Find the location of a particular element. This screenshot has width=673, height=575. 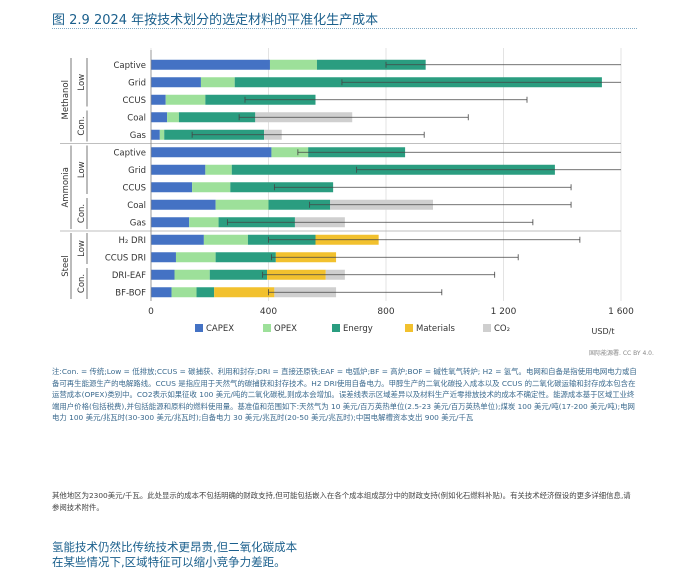

headline-line-1: 氢能技术仍然比传统技术更昂贵,但二氧化碳成本 is located at coordinates (175, 547).